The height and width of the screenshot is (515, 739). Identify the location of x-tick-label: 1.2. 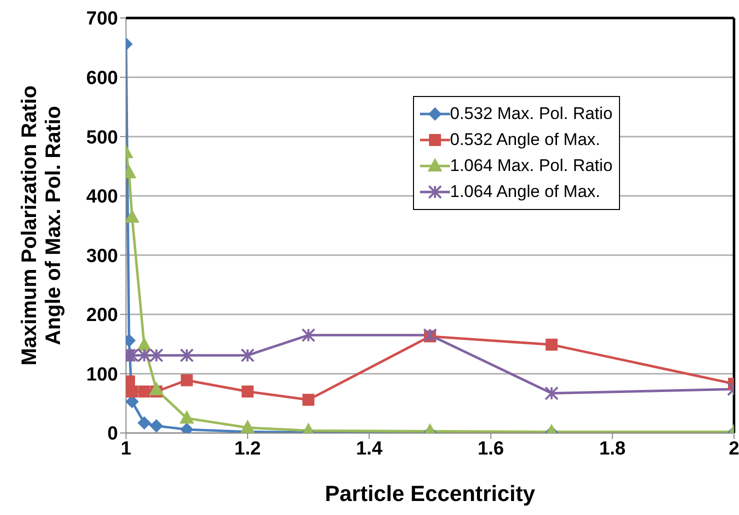
(247, 449).